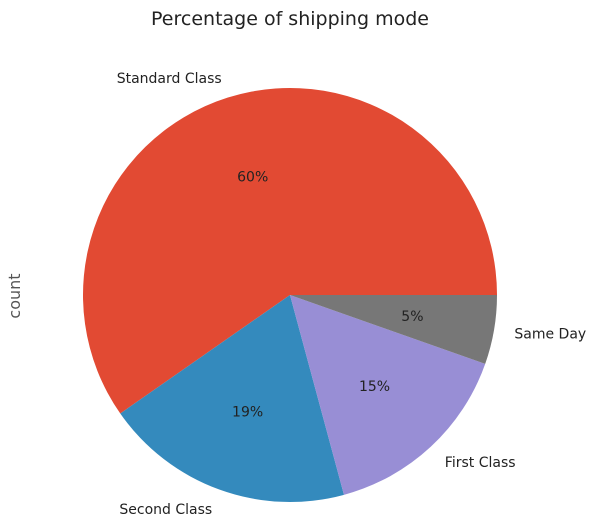  What do you see at coordinates (393, 329) in the screenshot?
I see `pie-slice-same-day` at bounding box center [393, 329].